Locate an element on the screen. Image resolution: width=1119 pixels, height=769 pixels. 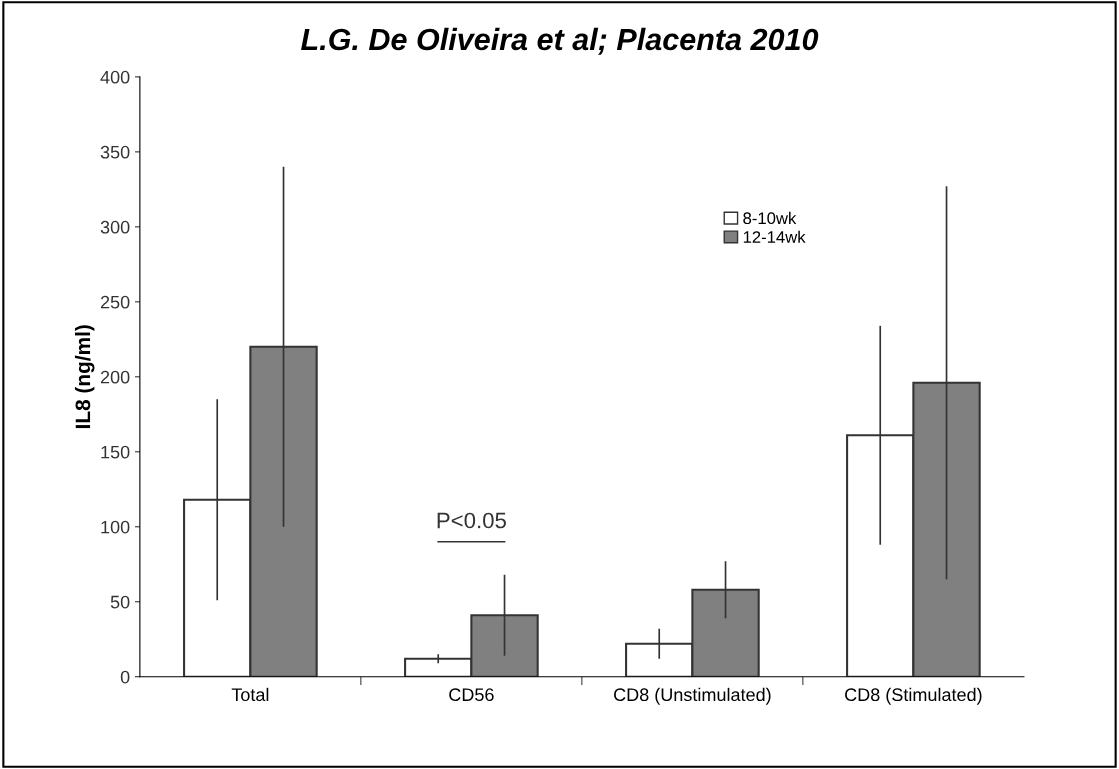
y-axis-title: IL8 (ng/ml) is located at coordinates (84, 377).